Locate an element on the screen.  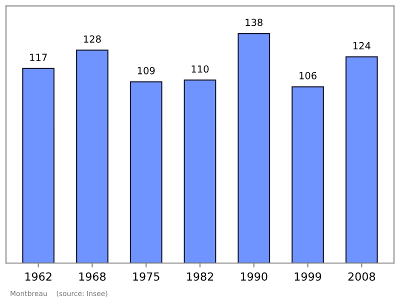
data-label: 124 is located at coordinates (361, 46).